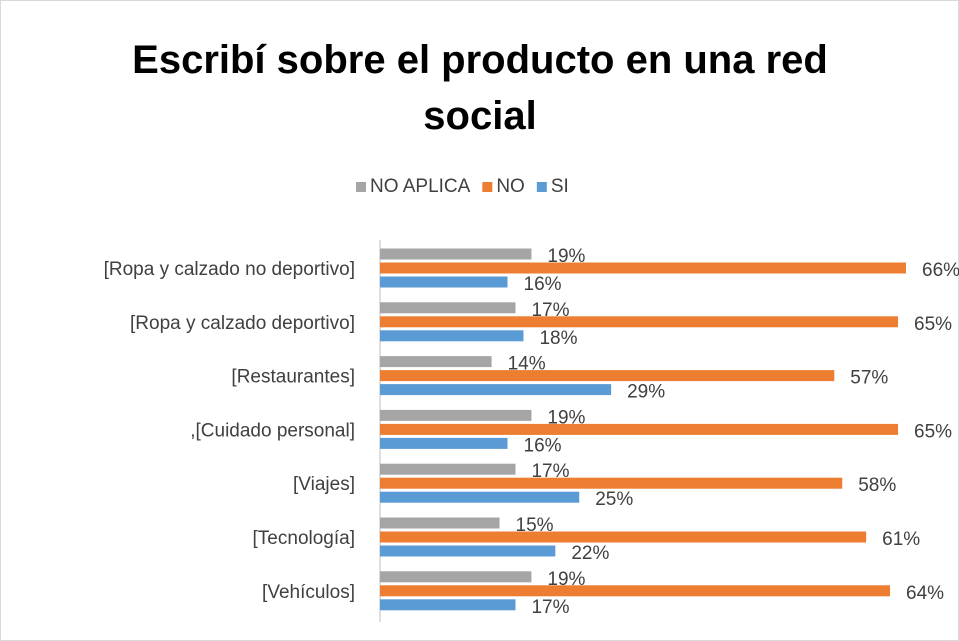 The width and height of the screenshot is (959, 641). I want to click on y-tick-label: [Tecnología], so click(304, 538).